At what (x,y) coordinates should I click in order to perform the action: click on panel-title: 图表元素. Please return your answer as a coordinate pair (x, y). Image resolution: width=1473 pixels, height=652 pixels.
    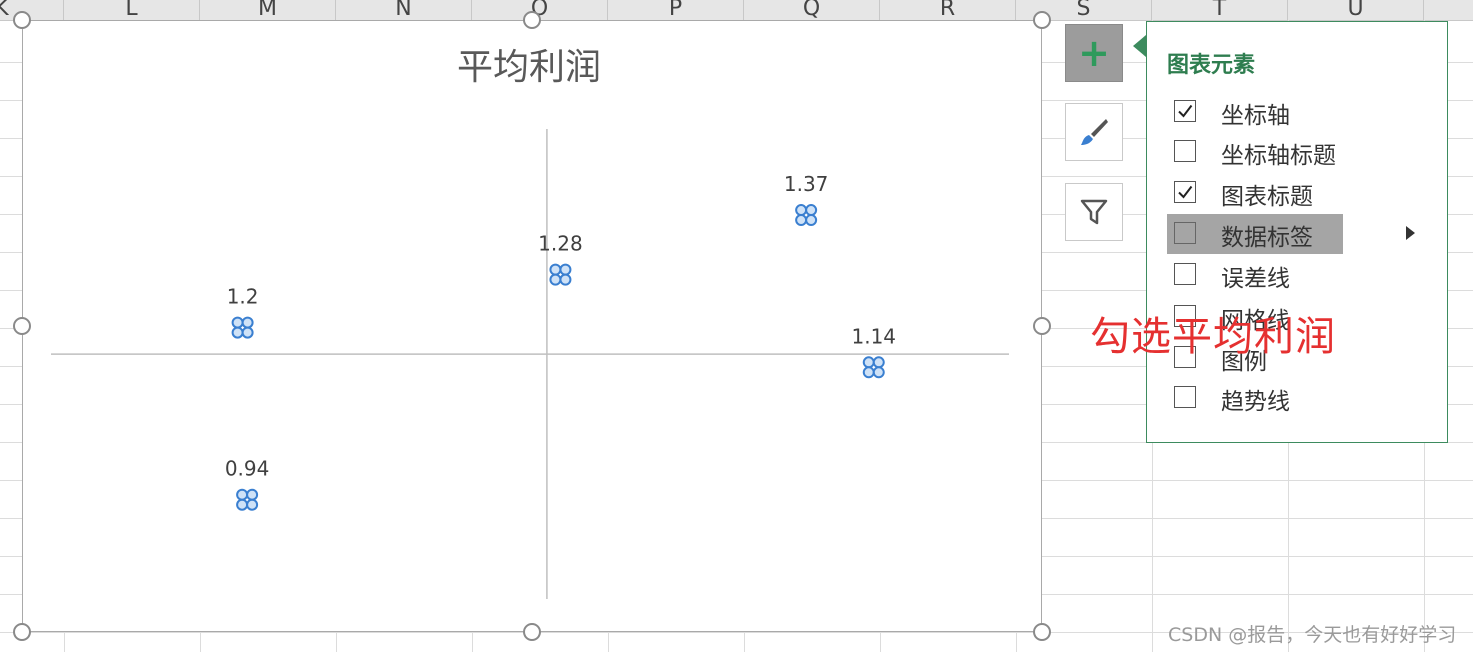
    Looking at the image, I should click on (1211, 65).